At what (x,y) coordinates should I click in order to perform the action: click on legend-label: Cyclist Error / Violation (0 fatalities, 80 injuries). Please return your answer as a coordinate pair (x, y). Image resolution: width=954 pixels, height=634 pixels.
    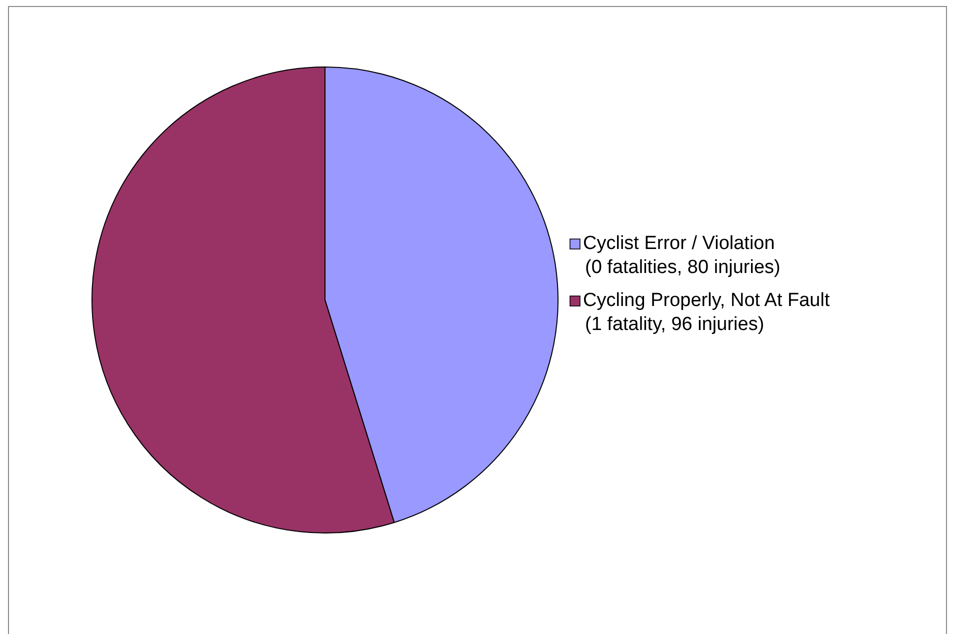
    Looking at the image, I should click on (681, 255).